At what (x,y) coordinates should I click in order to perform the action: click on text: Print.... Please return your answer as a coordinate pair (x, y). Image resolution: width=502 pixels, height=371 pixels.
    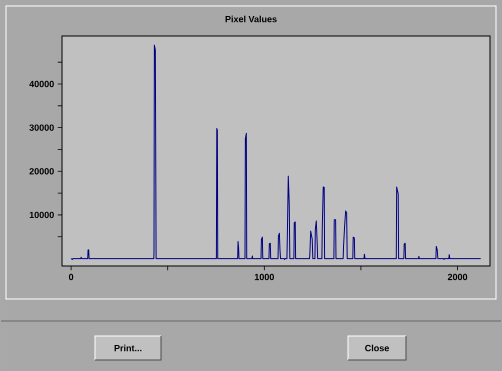
    Looking at the image, I should click on (128, 348).